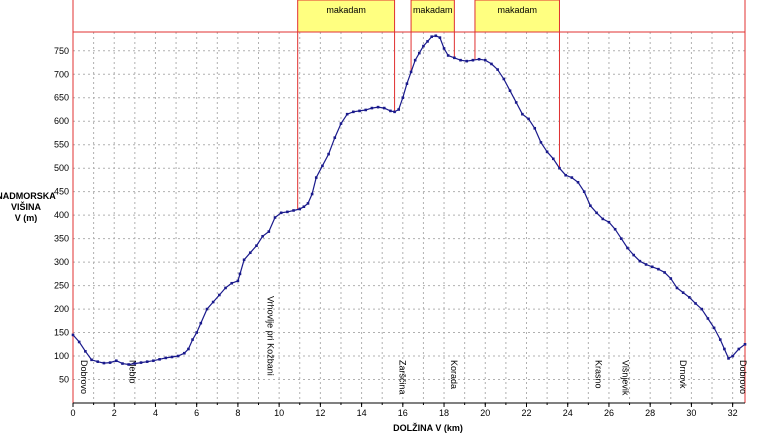 This screenshot has width=784, height=440. What do you see at coordinates (526, 413) in the screenshot?
I see `x-tick-label-11: 22` at bounding box center [526, 413].